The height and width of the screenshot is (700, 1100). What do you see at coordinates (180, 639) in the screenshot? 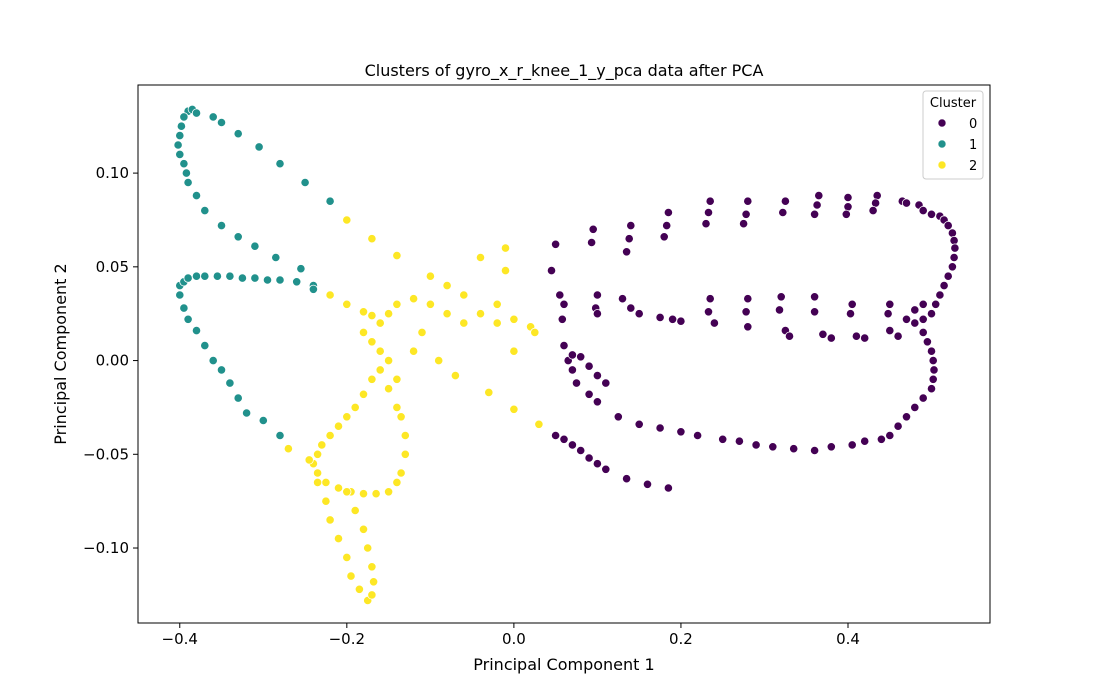
I see `x-tick-label: −0.4` at bounding box center [180, 639].